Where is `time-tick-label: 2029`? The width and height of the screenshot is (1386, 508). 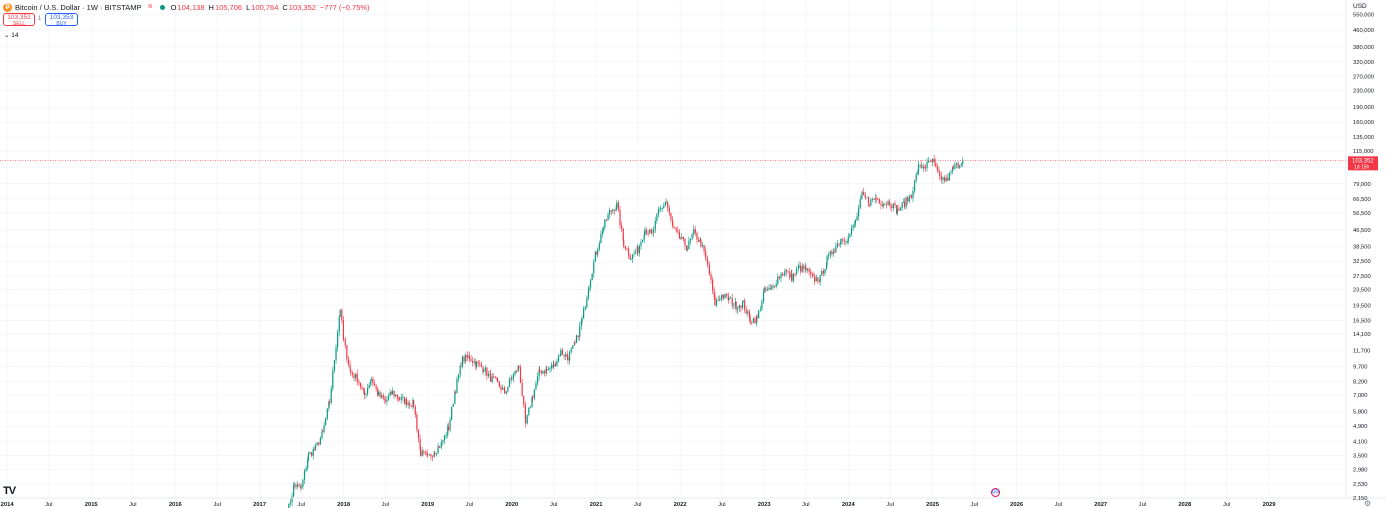 time-tick-label: 2029 is located at coordinates (1270, 505).